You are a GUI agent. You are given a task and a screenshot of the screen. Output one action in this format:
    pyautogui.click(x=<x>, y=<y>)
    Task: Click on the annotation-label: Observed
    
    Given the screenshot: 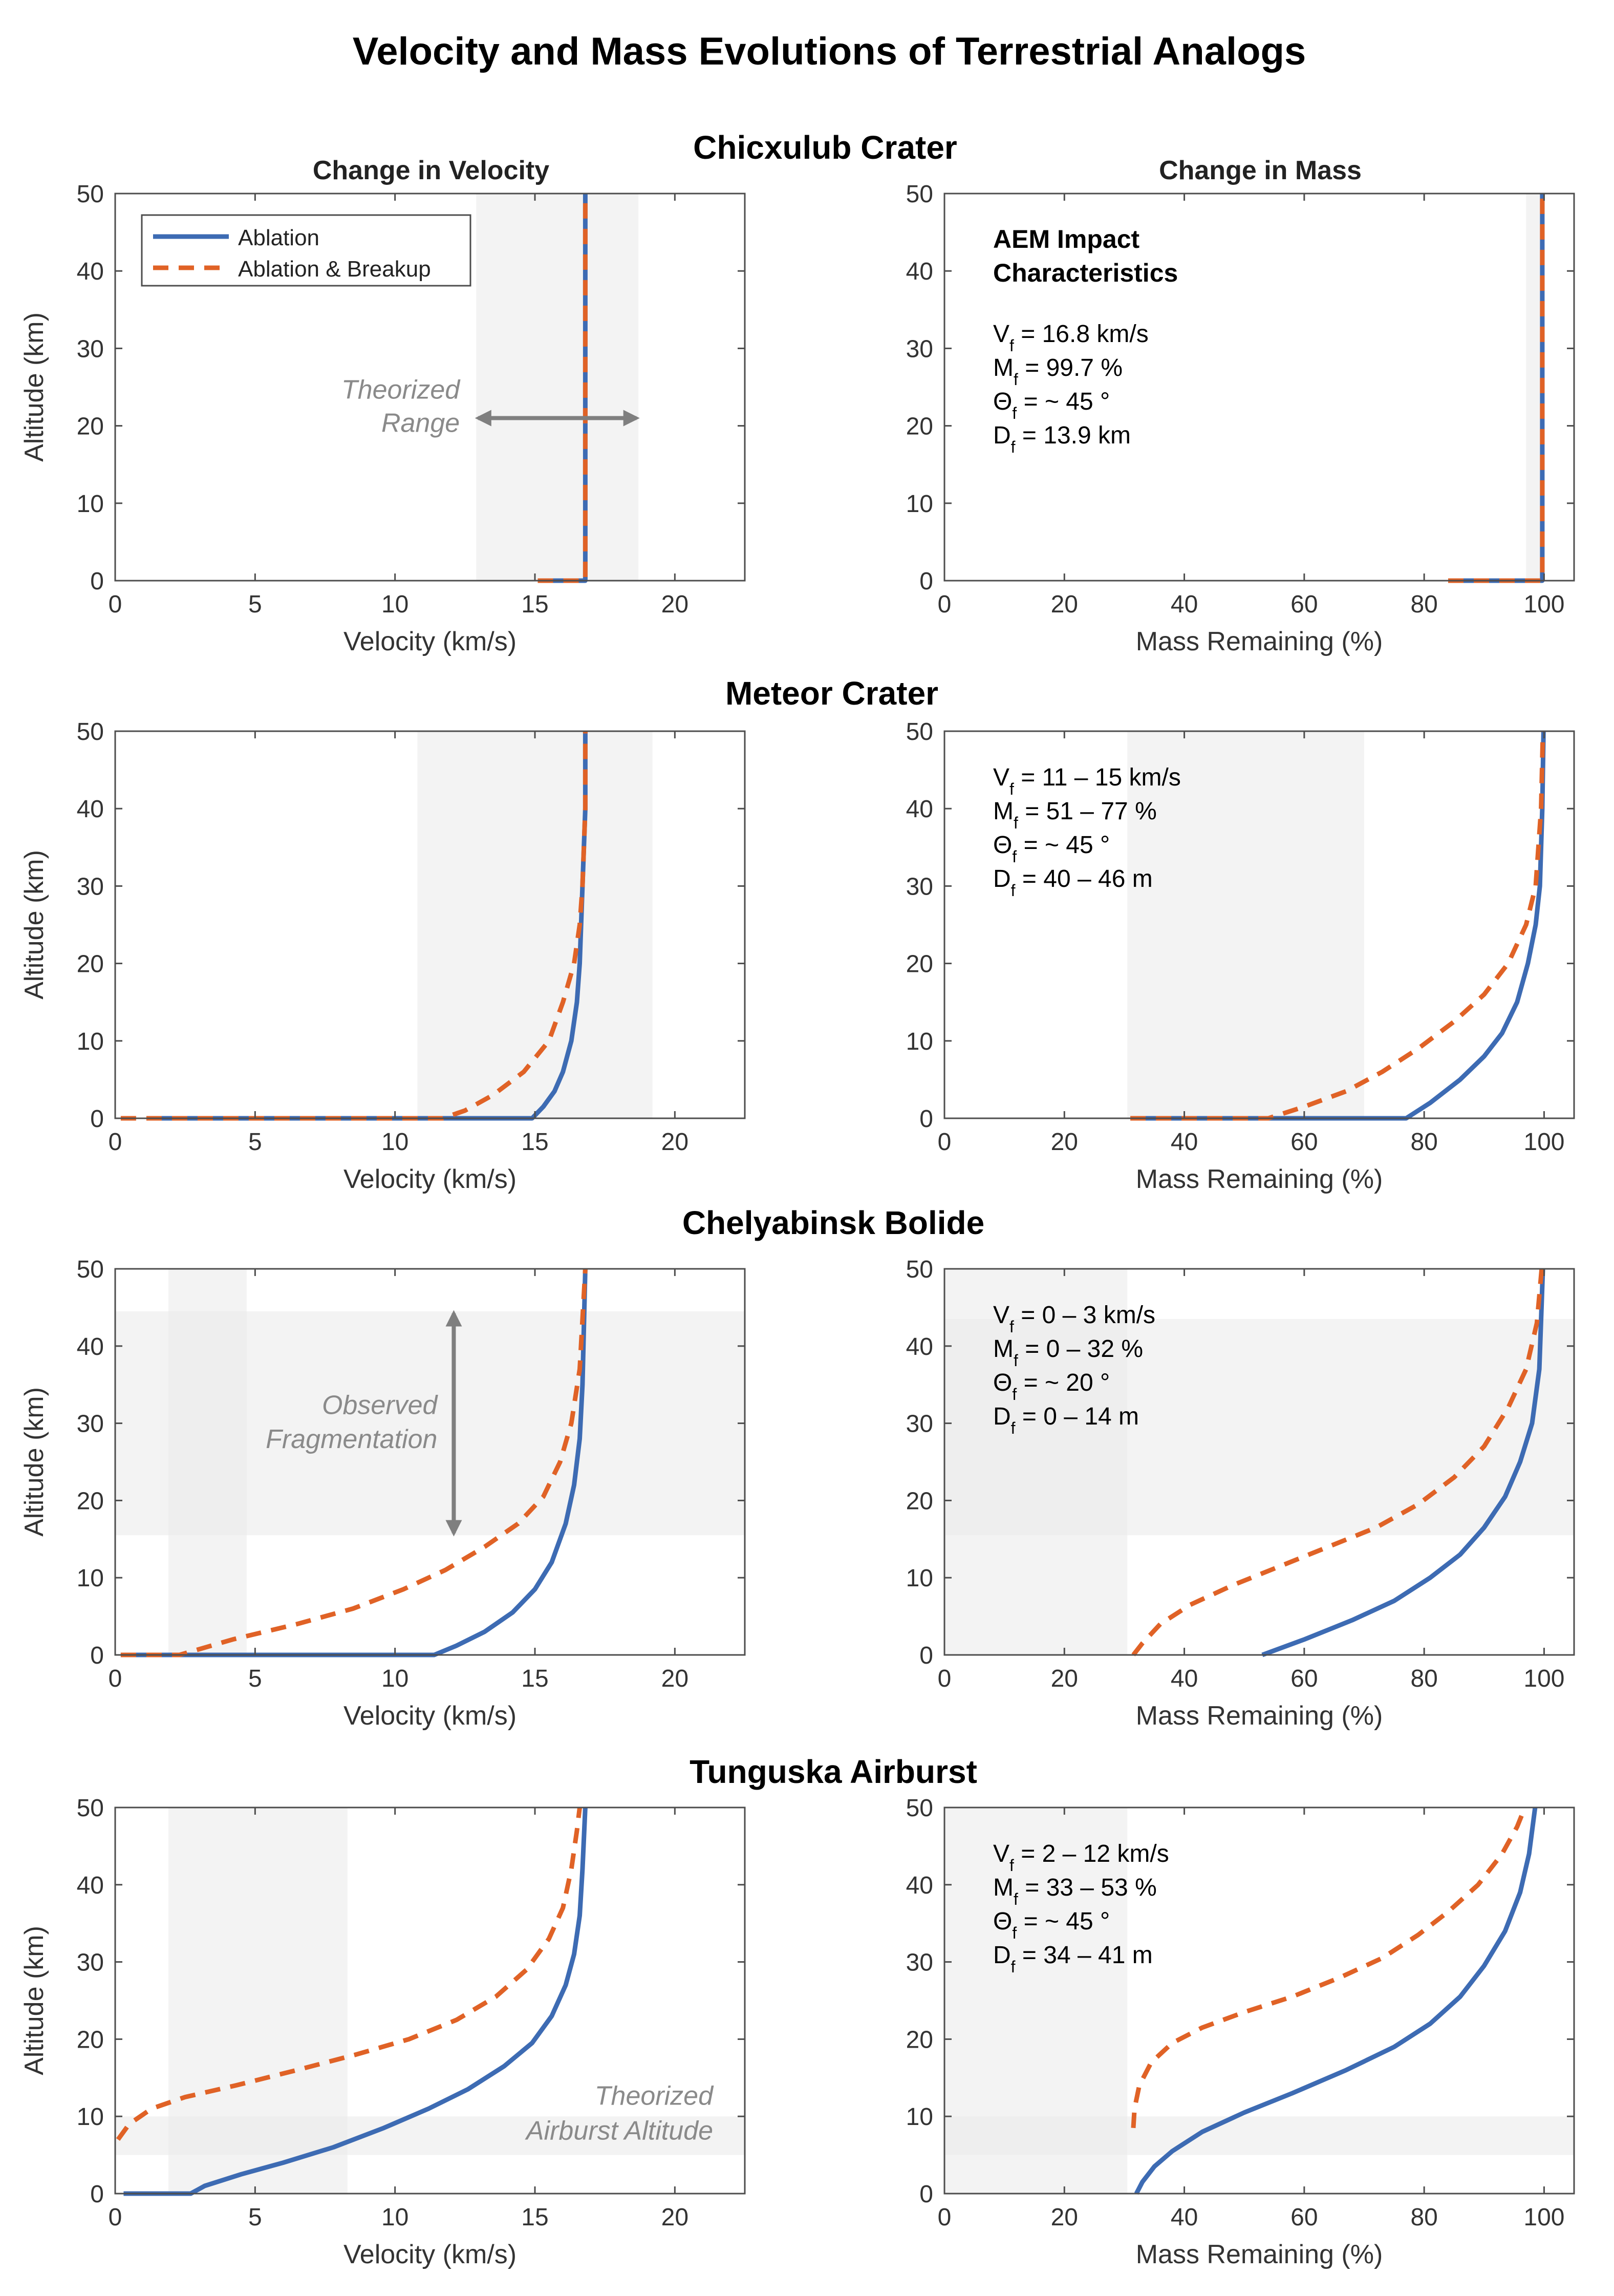 What is the action you would take?
    pyautogui.click(x=381, y=1405)
    